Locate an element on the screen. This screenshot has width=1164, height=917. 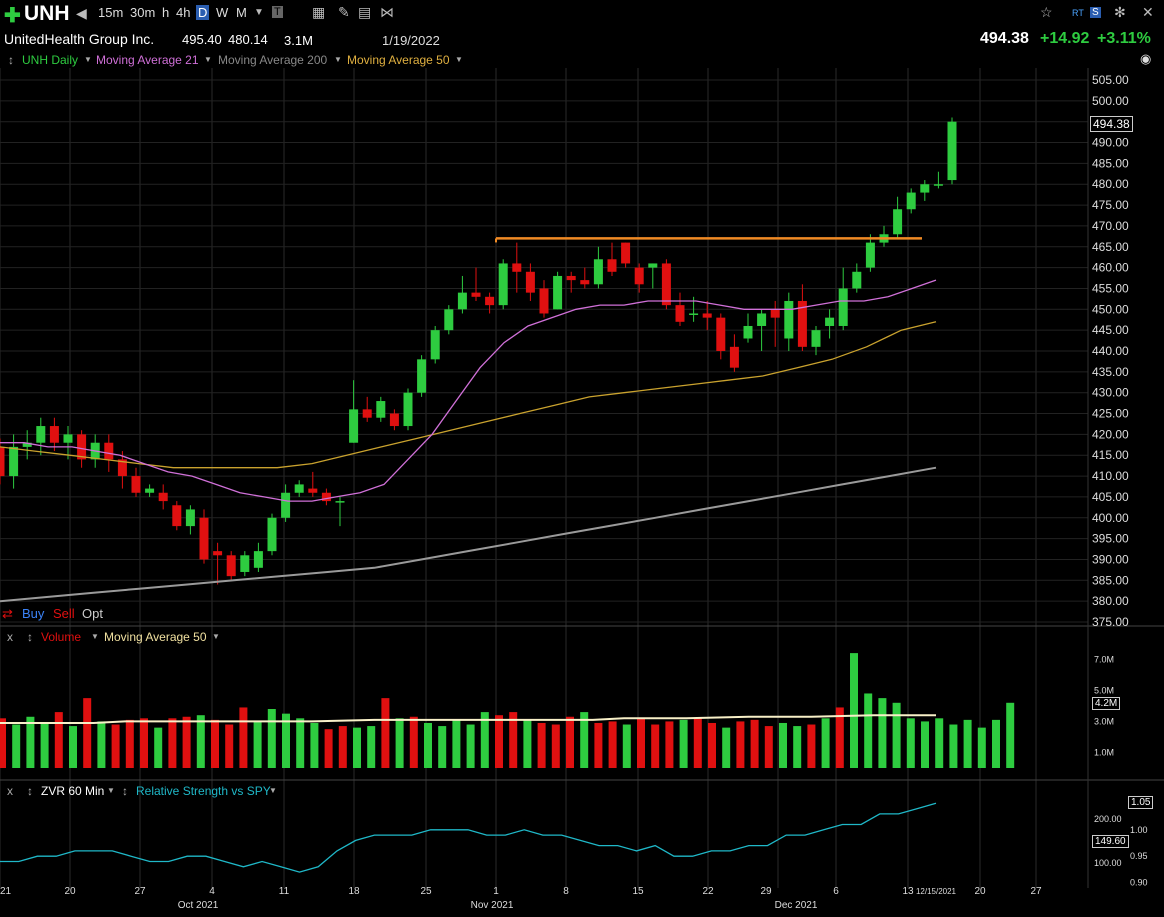
timeframe-w: W is located at coordinates (222, 12).